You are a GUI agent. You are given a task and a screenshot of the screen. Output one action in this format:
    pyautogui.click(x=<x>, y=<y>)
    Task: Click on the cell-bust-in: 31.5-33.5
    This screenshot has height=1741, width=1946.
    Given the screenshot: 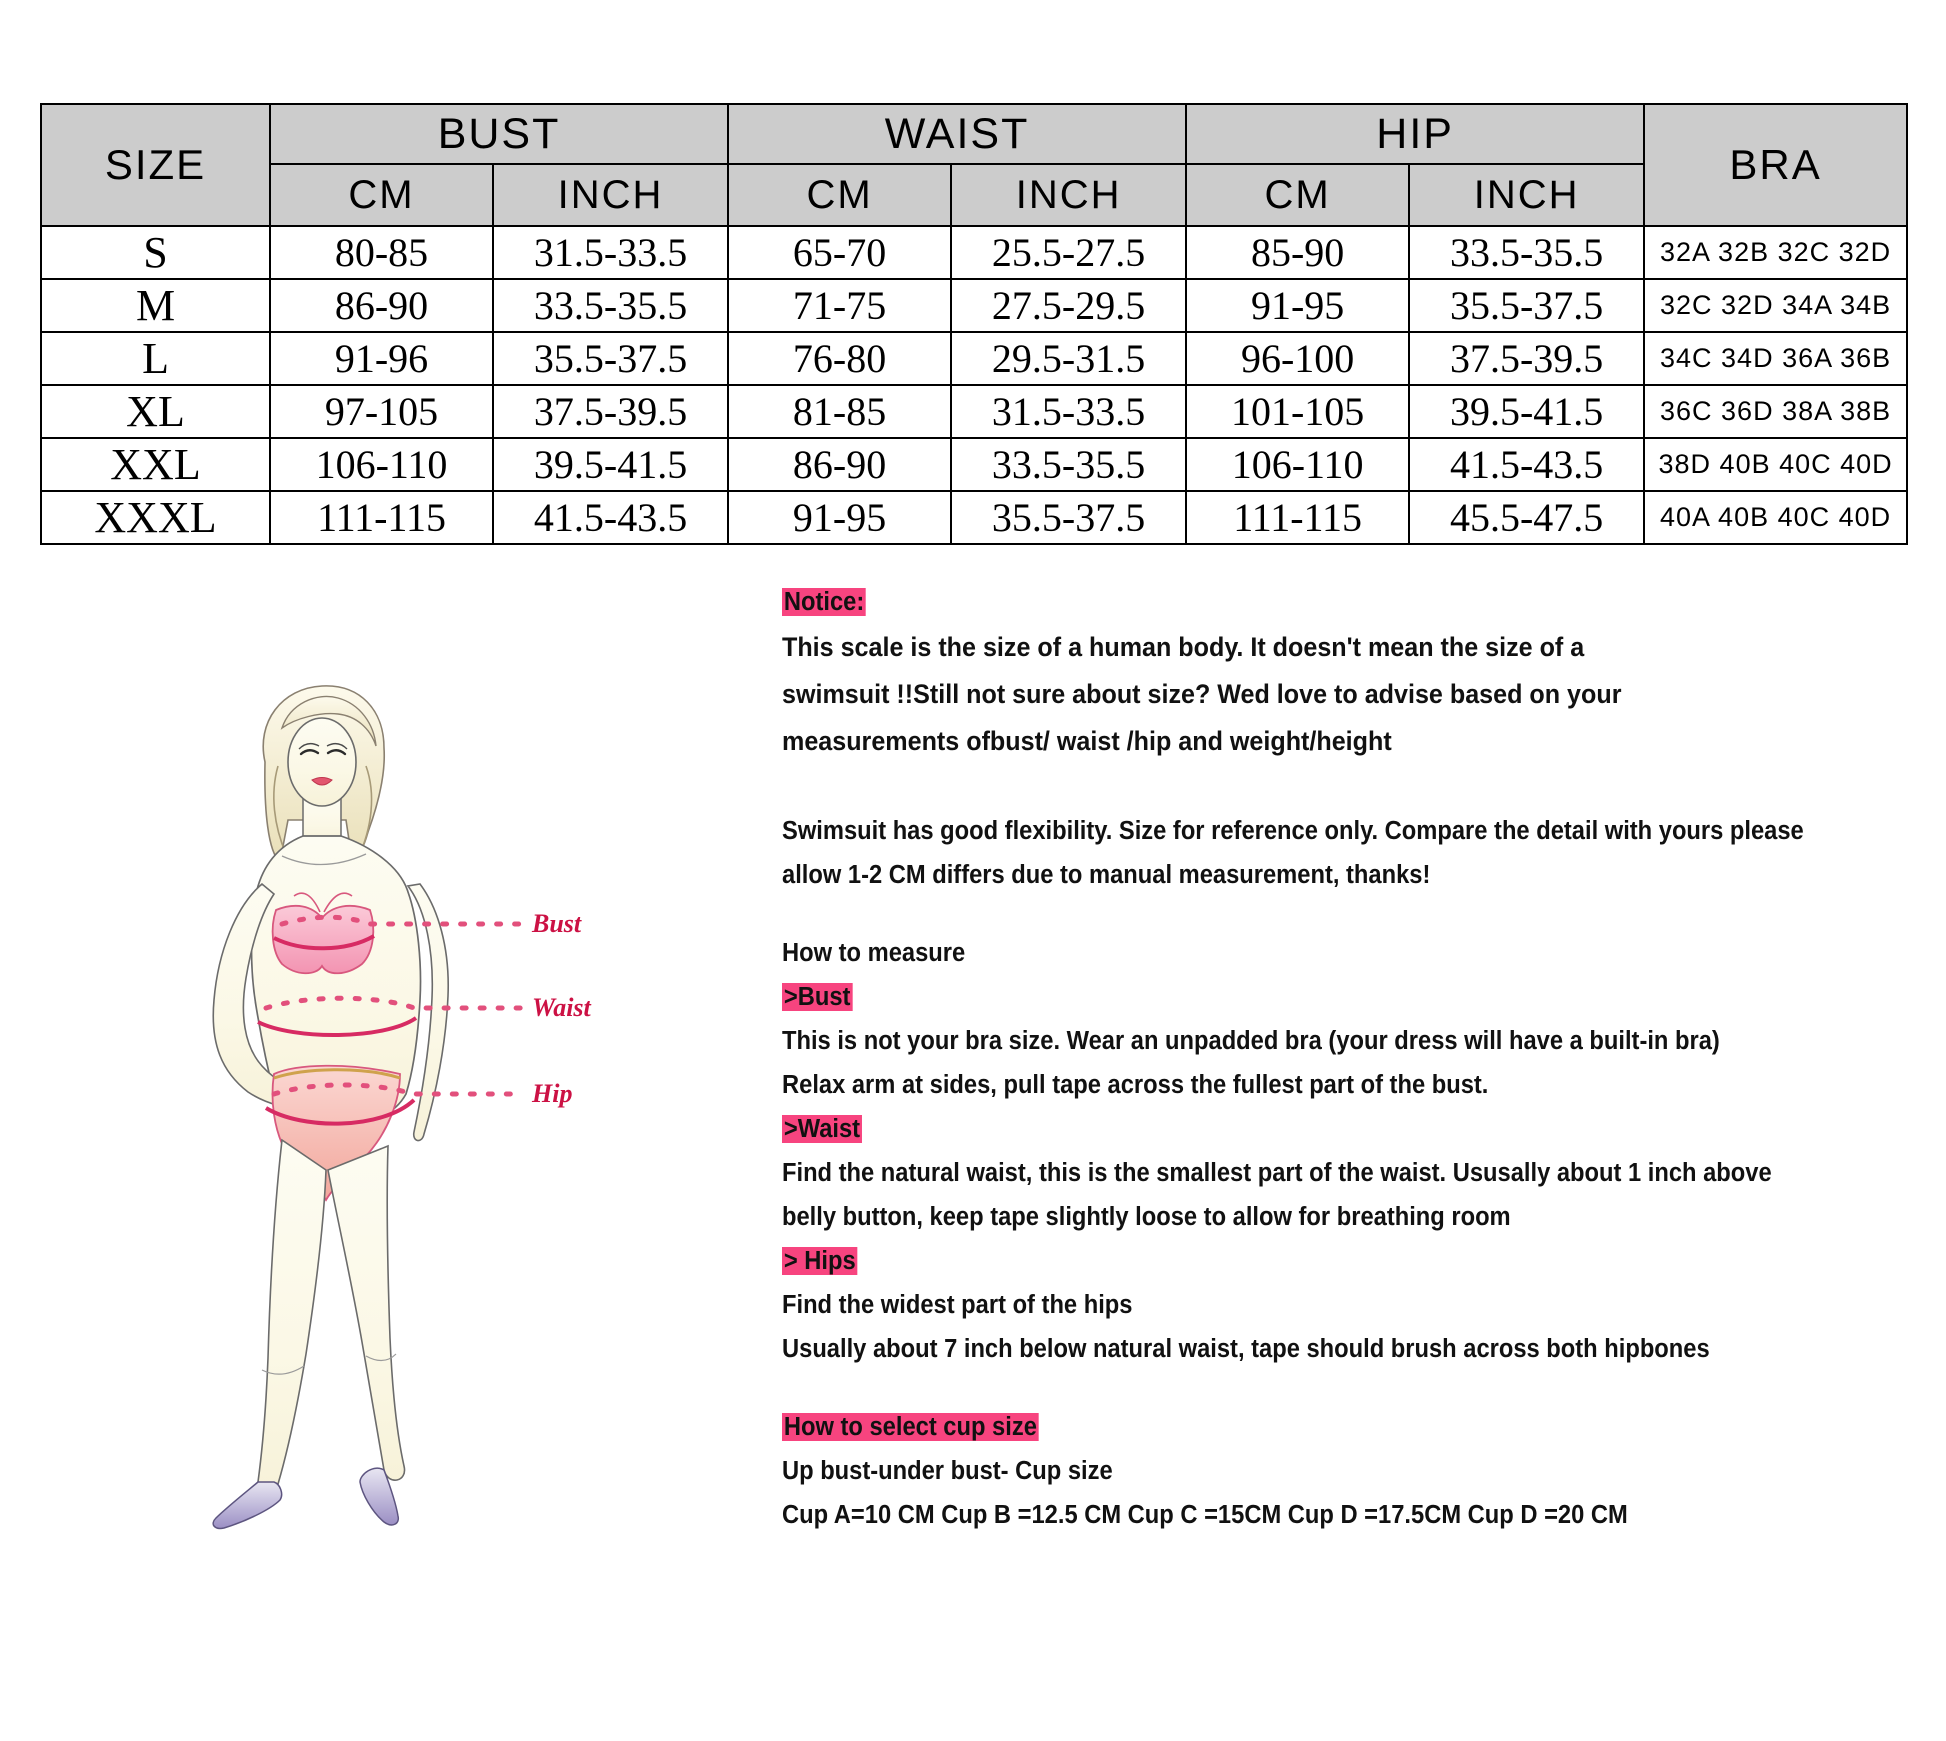 What is the action you would take?
    pyautogui.click(x=611, y=252)
    